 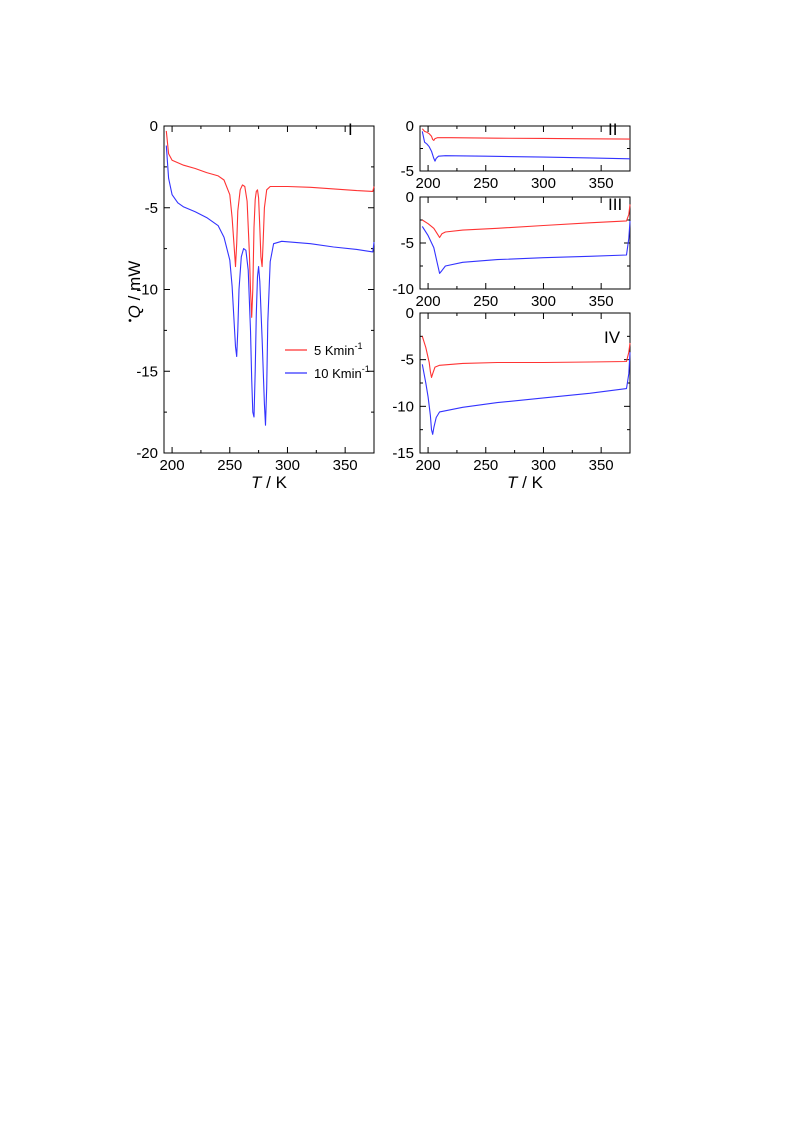 What do you see at coordinates (134, 290) in the screenshot?
I see `y-axis-title: Q / mW` at bounding box center [134, 290].